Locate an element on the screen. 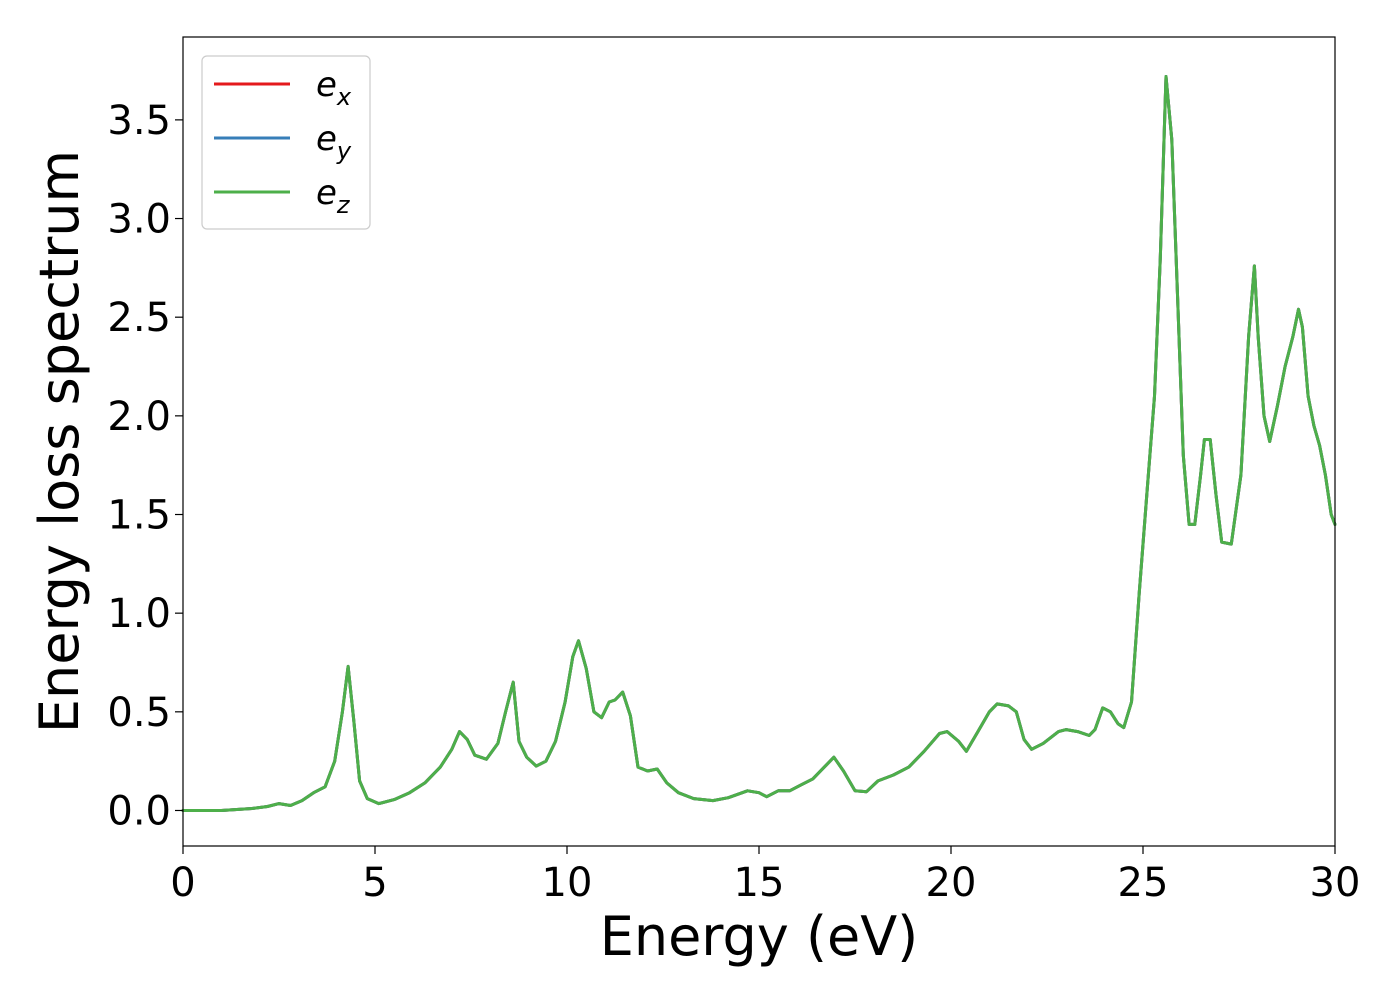 This screenshot has height=1000, width=1400. y-tick-label: 3.5 is located at coordinates (139, 121).